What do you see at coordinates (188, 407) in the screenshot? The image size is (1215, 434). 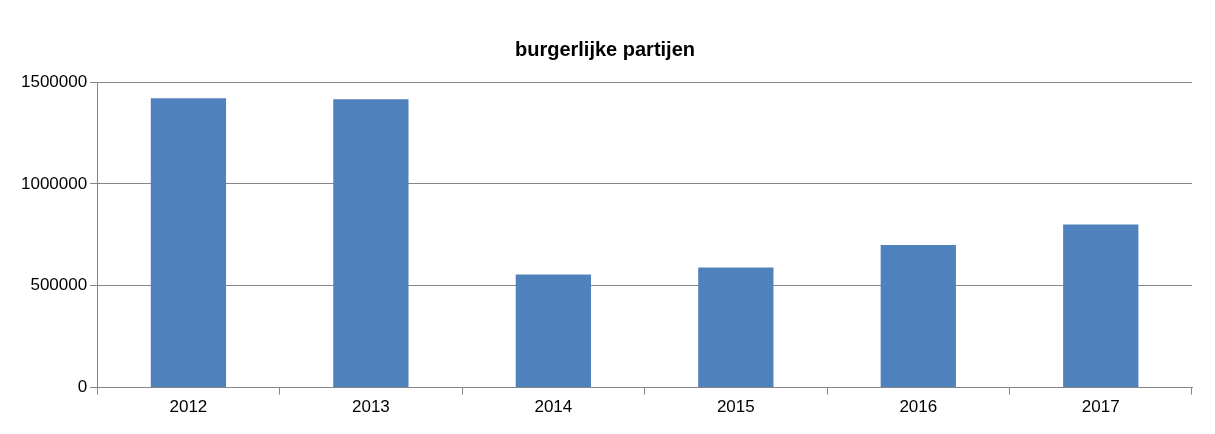 I see `x-tick-label: 2012` at bounding box center [188, 407].